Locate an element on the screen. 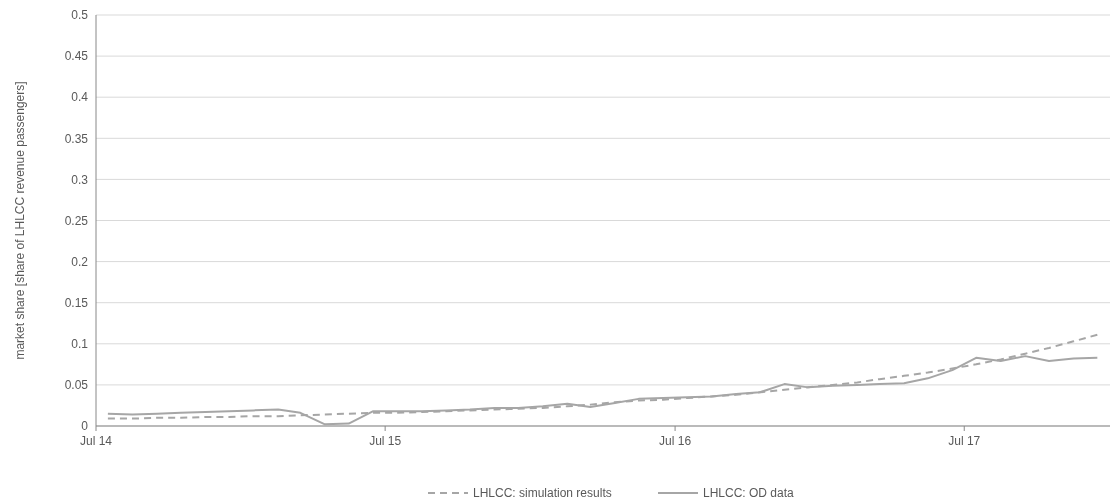 The image size is (1112, 504). y-tick-label: 0.2 is located at coordinates (80, 261).